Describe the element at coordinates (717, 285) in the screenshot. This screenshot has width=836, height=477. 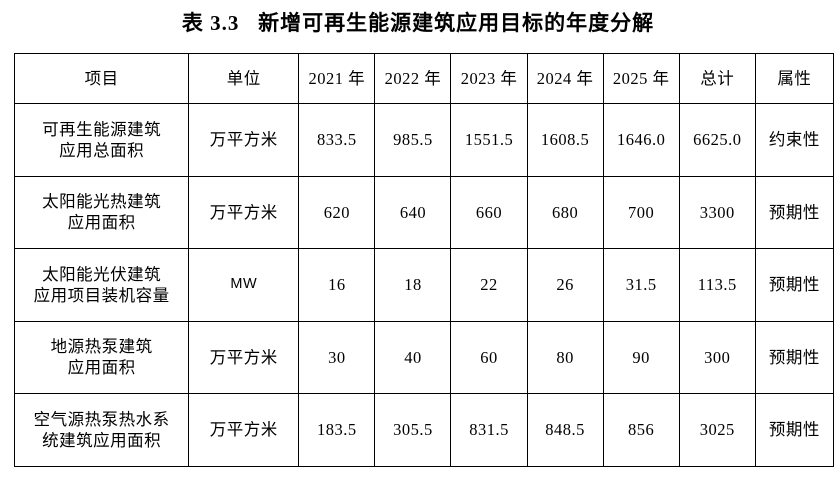
I see `cell-total: 113.5` at that location.